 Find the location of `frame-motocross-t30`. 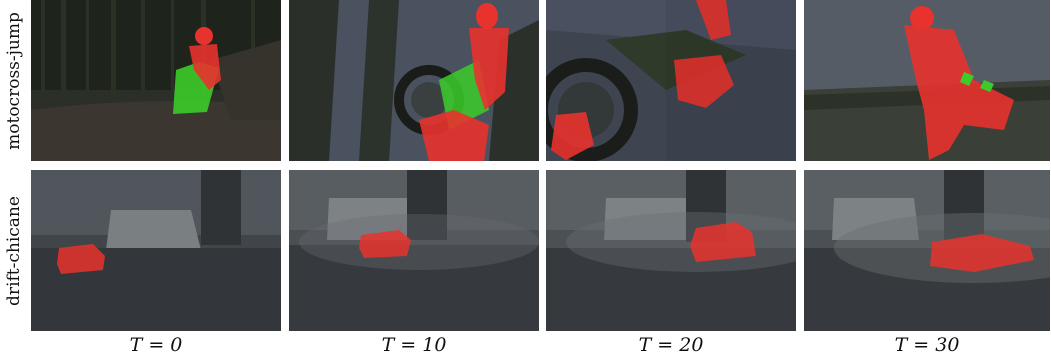

frame-motocross-t30 is located at coordinates (927, 80).